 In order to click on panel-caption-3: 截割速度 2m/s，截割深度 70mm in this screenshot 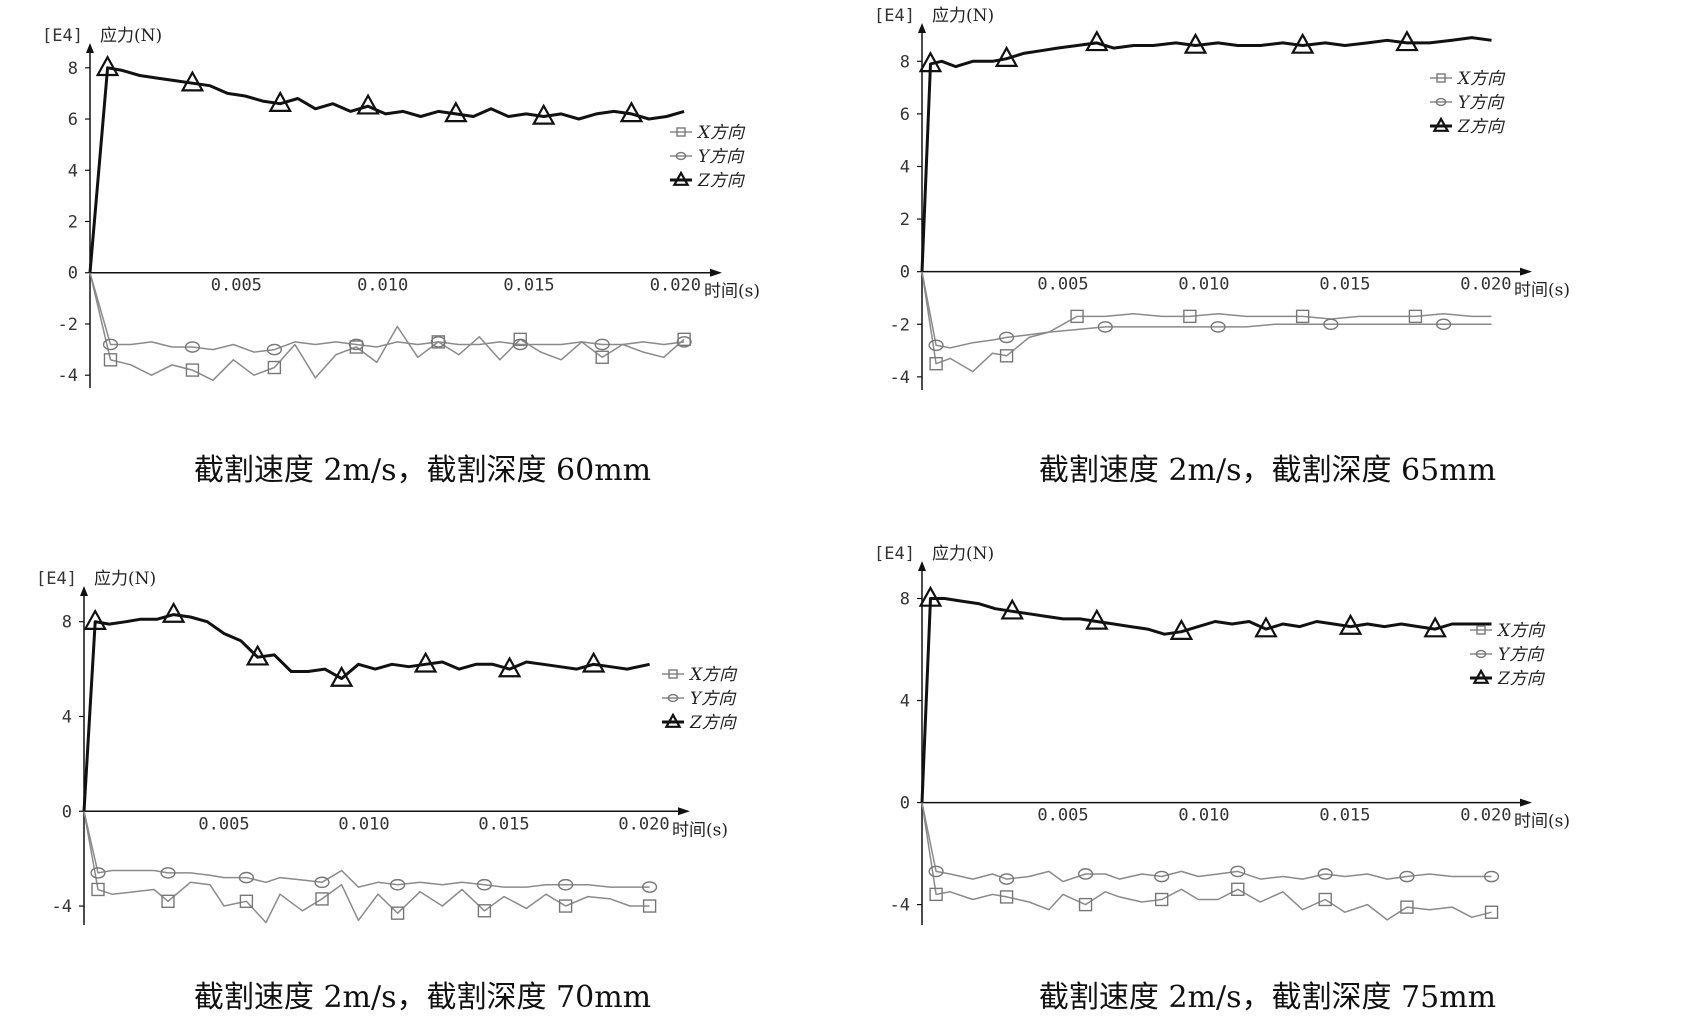, I will do `click(422, 997)`.